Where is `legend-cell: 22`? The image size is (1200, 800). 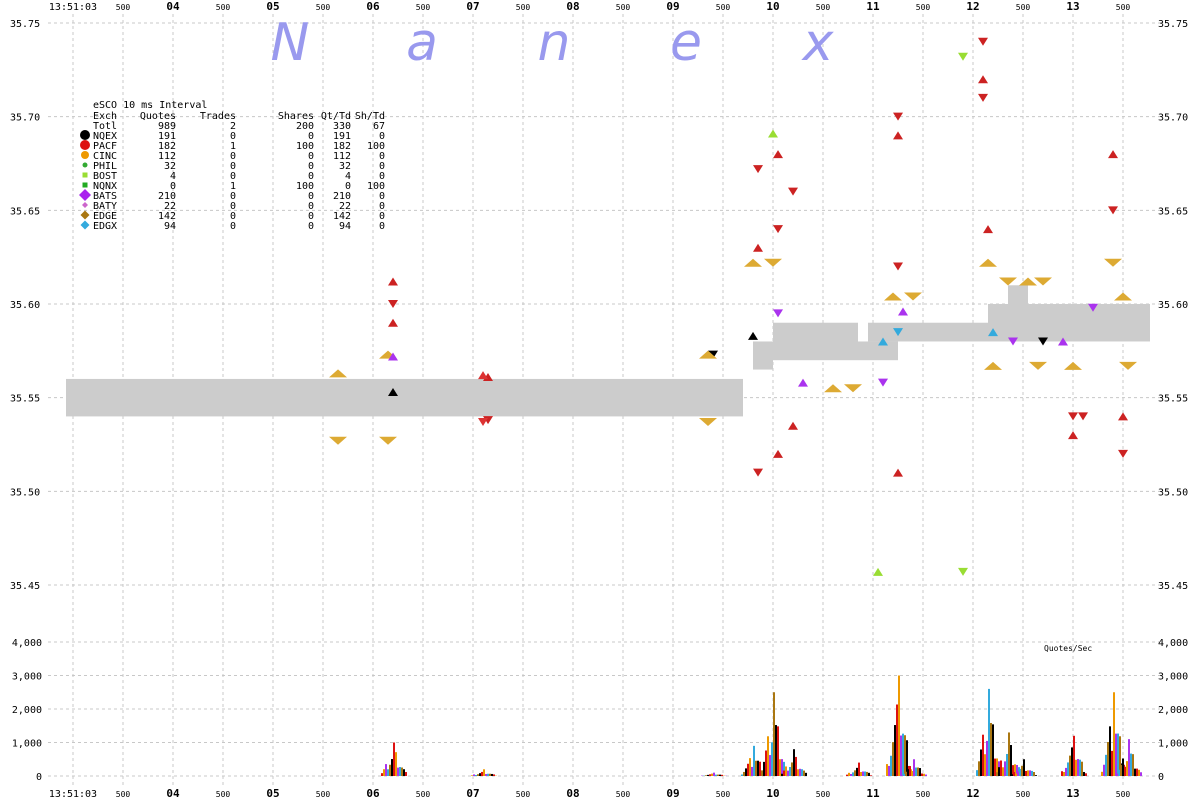
legend-cell: 22 is located at coordinates (345, 206).